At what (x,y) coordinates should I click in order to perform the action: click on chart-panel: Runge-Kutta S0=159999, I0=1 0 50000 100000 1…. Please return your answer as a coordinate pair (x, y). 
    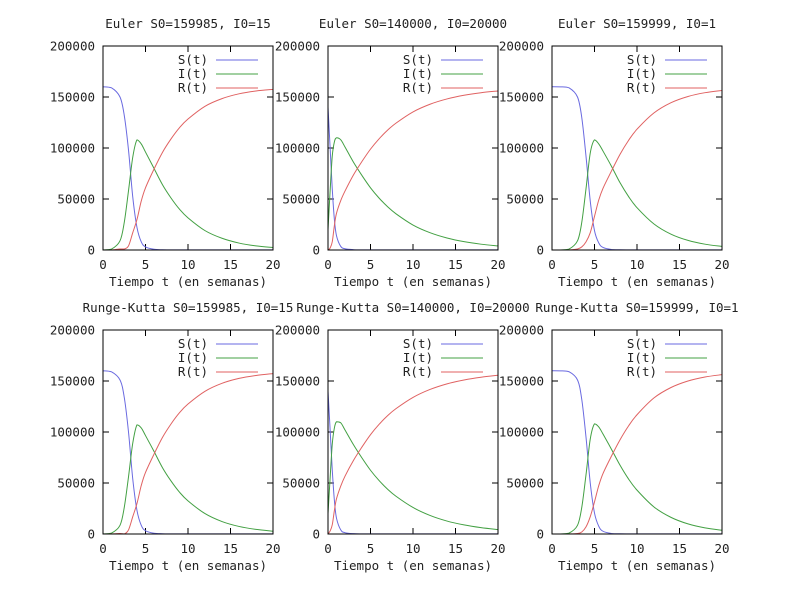
    Looking at the image, I should click on (619, 436).